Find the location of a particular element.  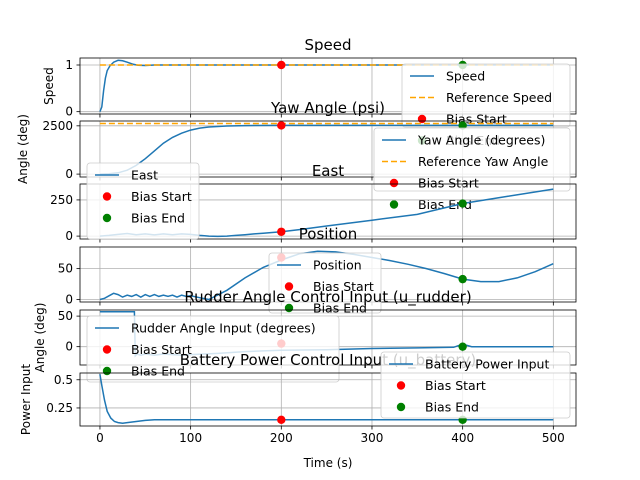

x-tick-label: 200 is located at coordinates (281, 438).